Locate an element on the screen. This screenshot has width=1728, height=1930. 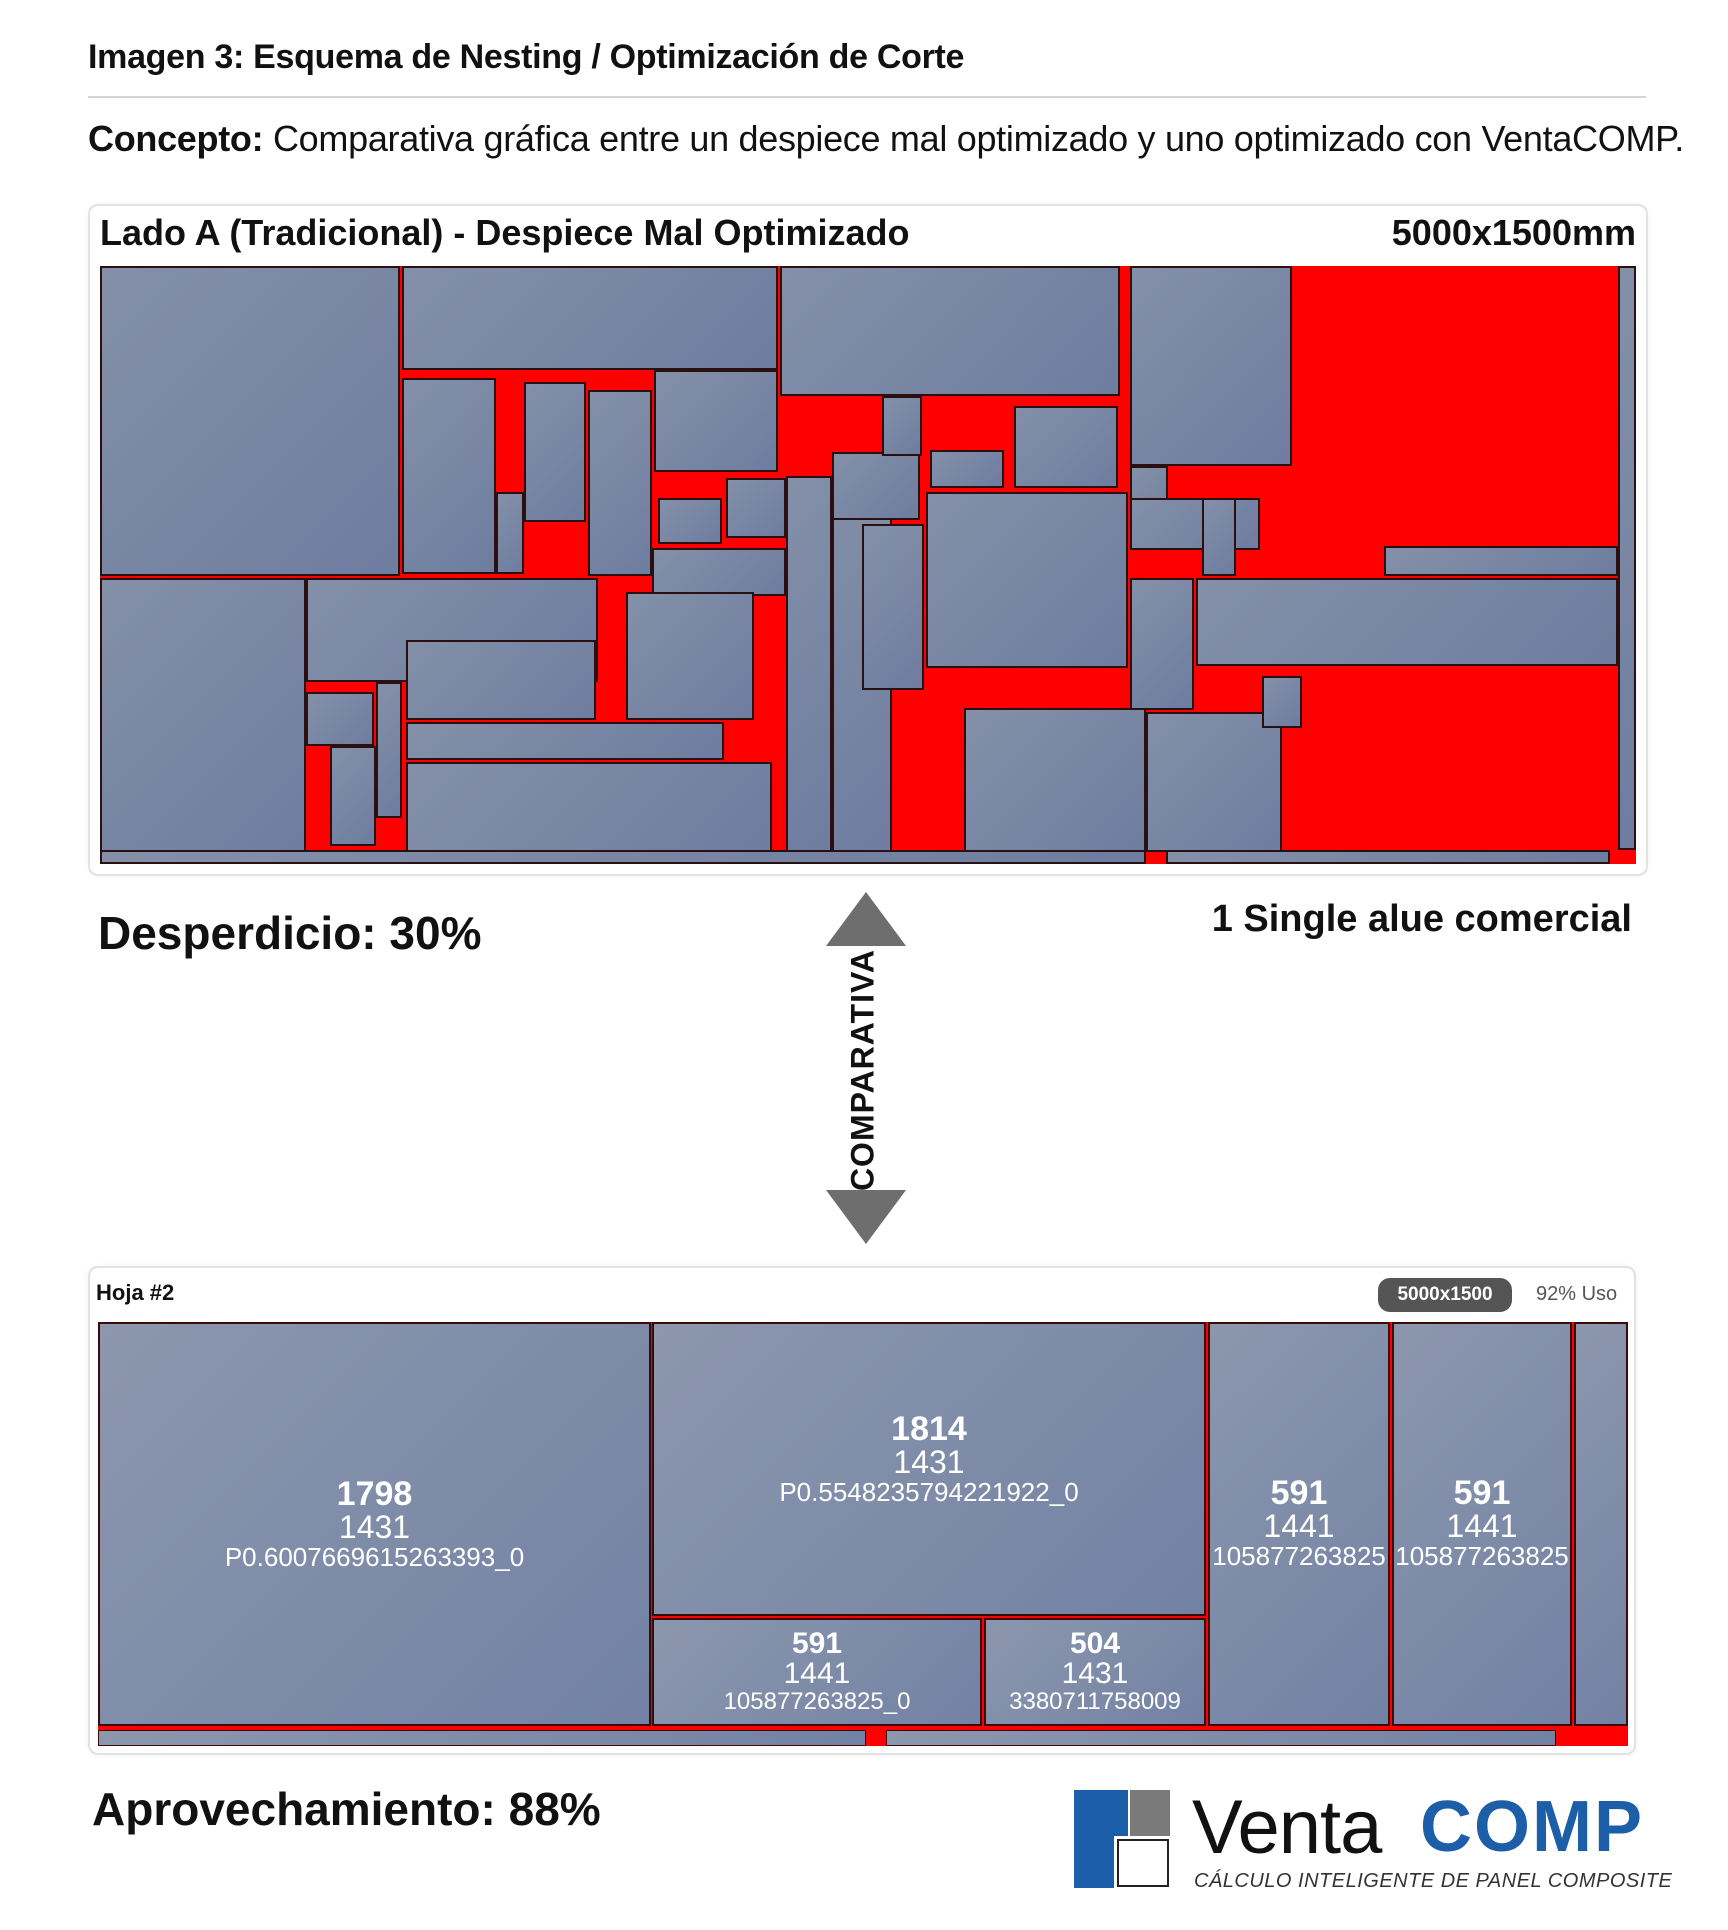
comparison-arrow-icon is located at coordinates (866, 1068).